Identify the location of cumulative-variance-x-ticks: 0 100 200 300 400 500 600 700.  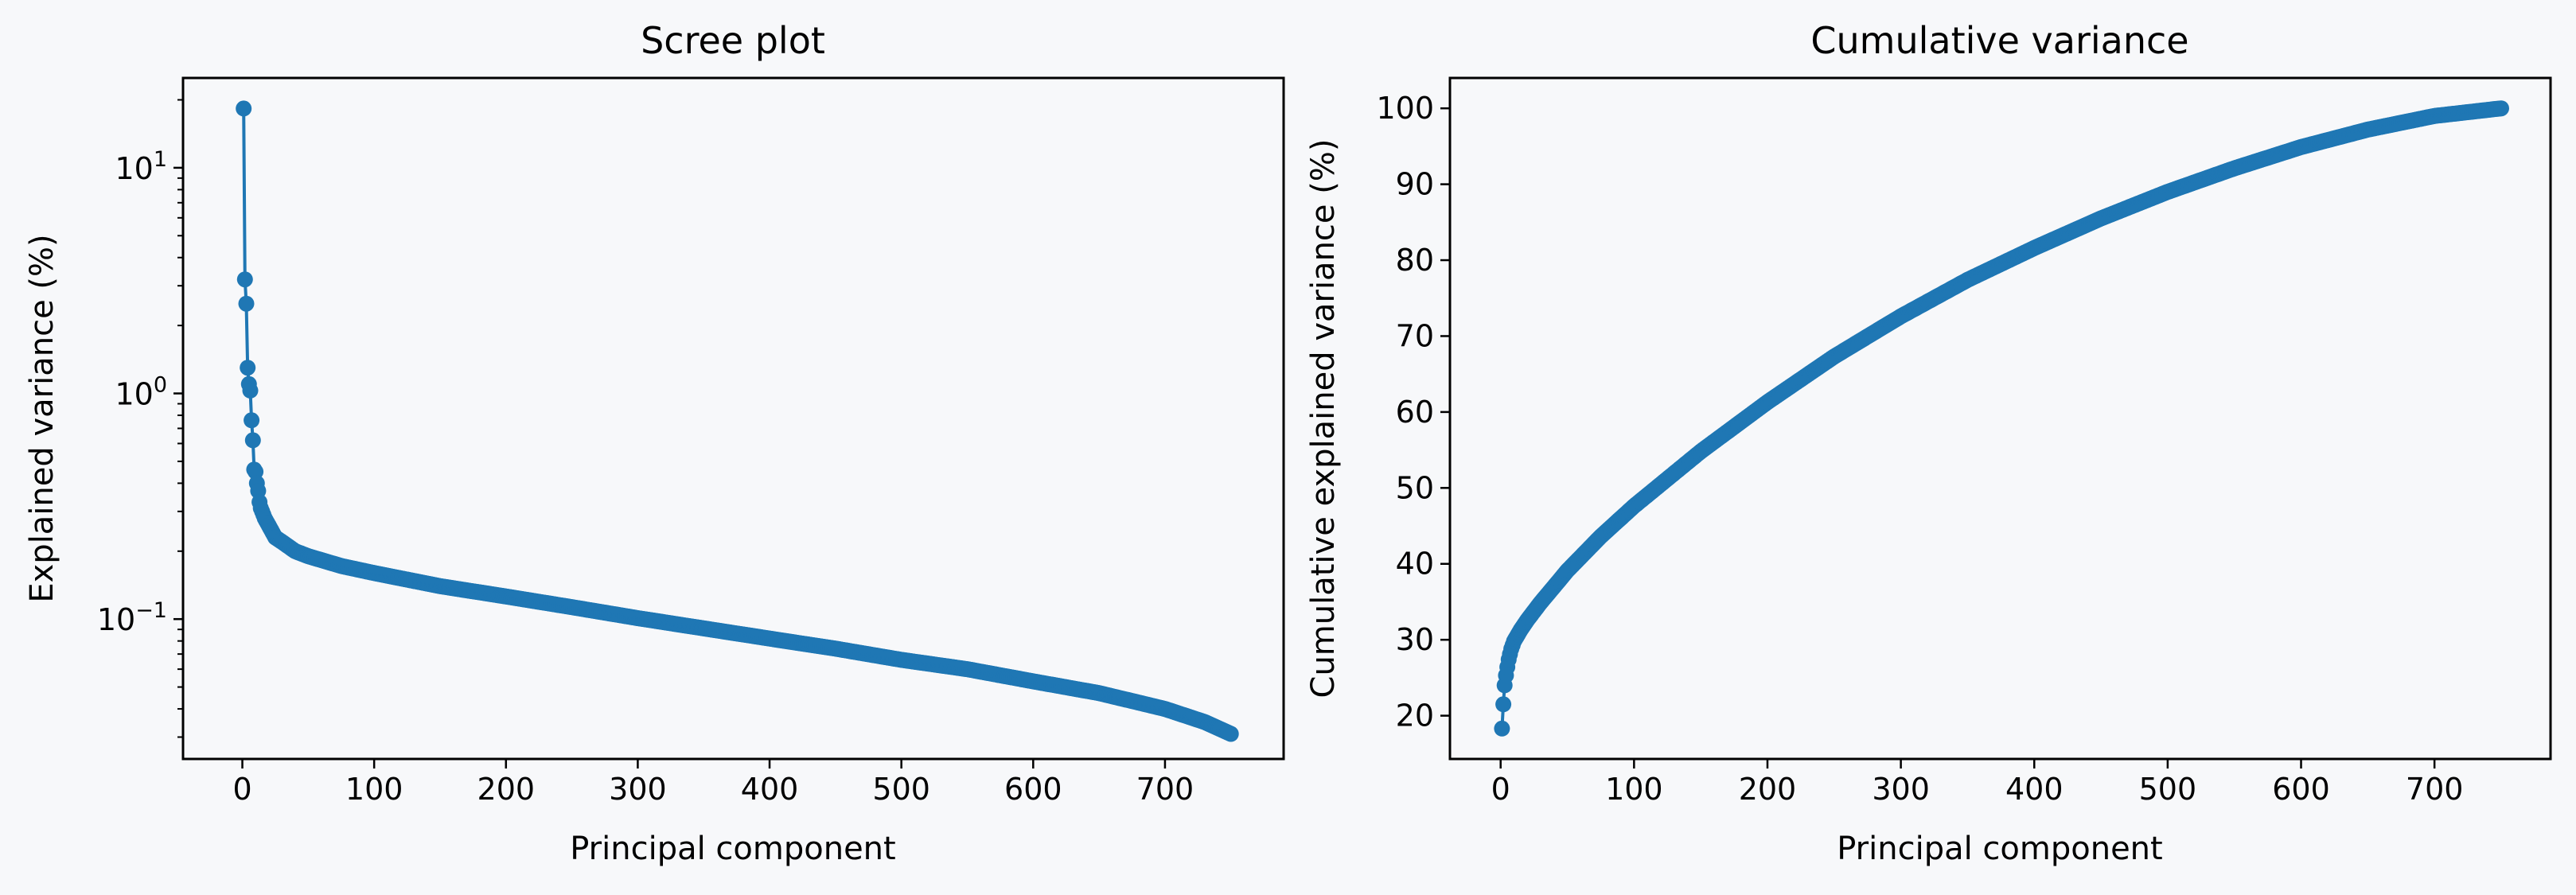
(1977, 783).